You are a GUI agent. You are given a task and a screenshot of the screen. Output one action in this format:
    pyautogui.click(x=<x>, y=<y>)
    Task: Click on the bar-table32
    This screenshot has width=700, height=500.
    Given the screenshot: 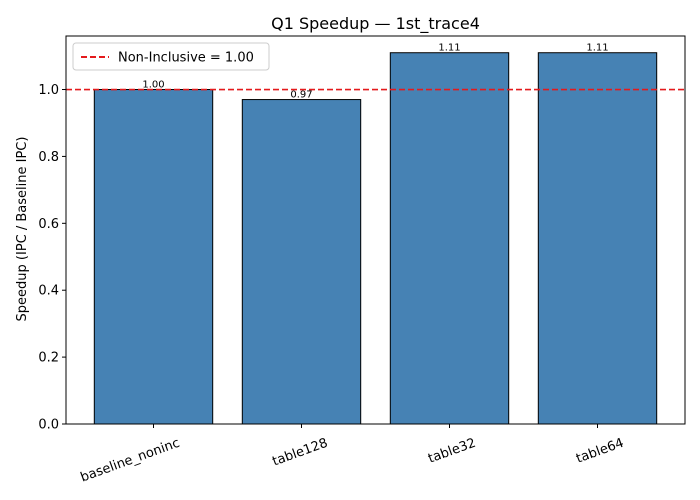 What is the action you would take?
    pyautogui.click(x=449, y=238)
    